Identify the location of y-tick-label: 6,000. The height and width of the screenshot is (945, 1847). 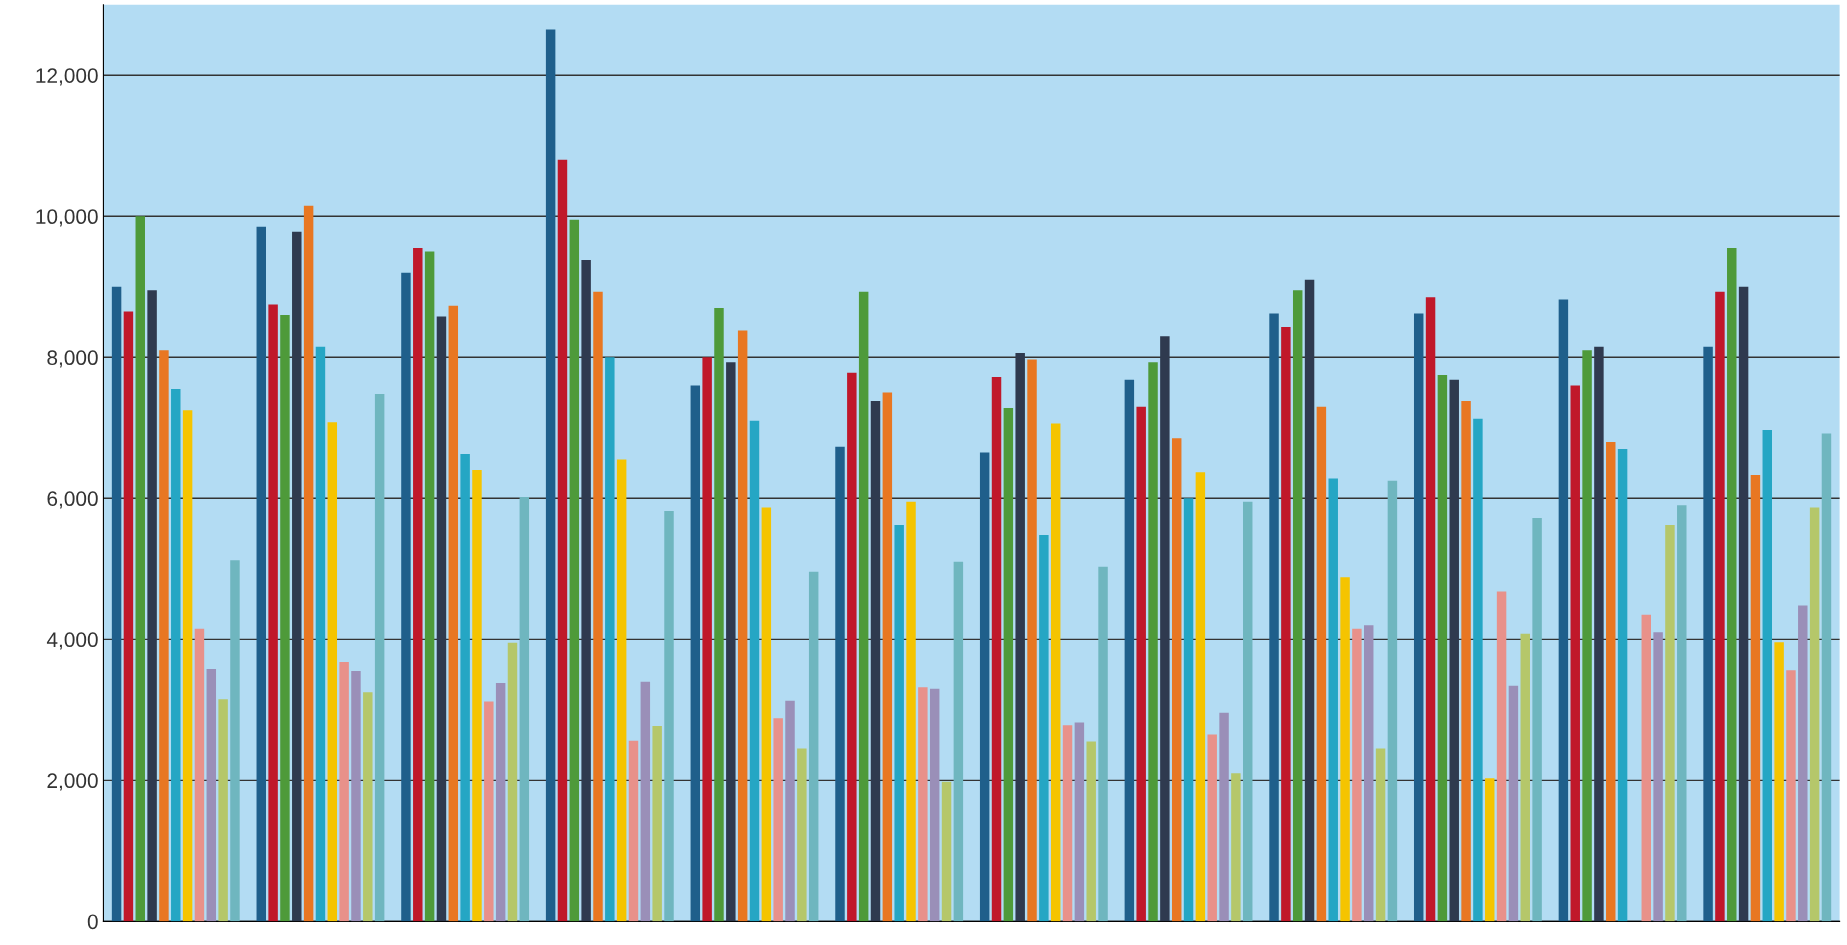
(72, 500).